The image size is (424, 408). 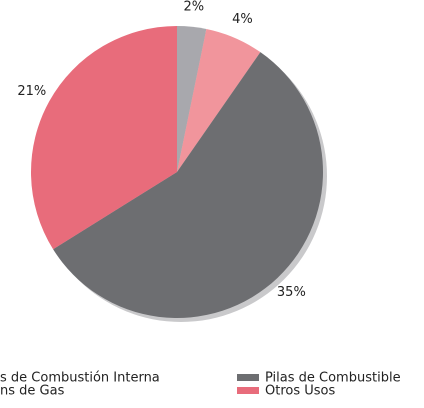 I want to click on slice-label: 4%, so click(x=242, y=19).